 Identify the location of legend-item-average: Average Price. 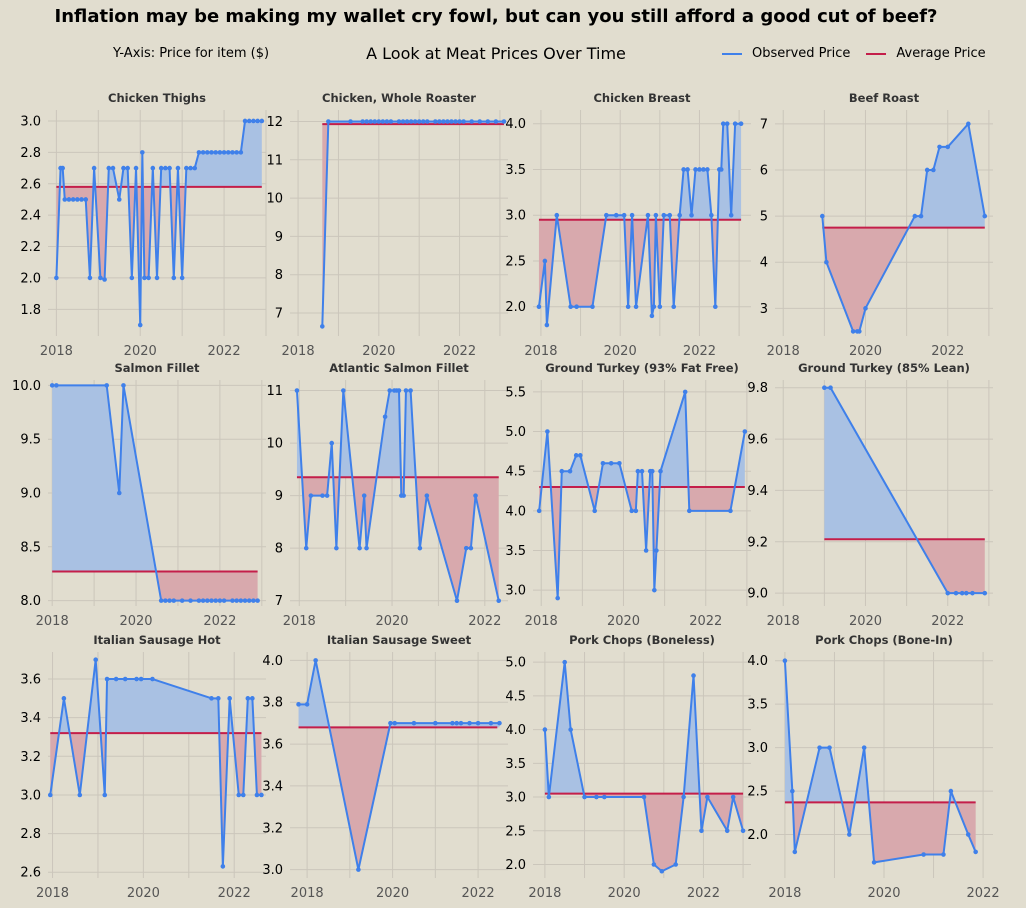
(926, 53).